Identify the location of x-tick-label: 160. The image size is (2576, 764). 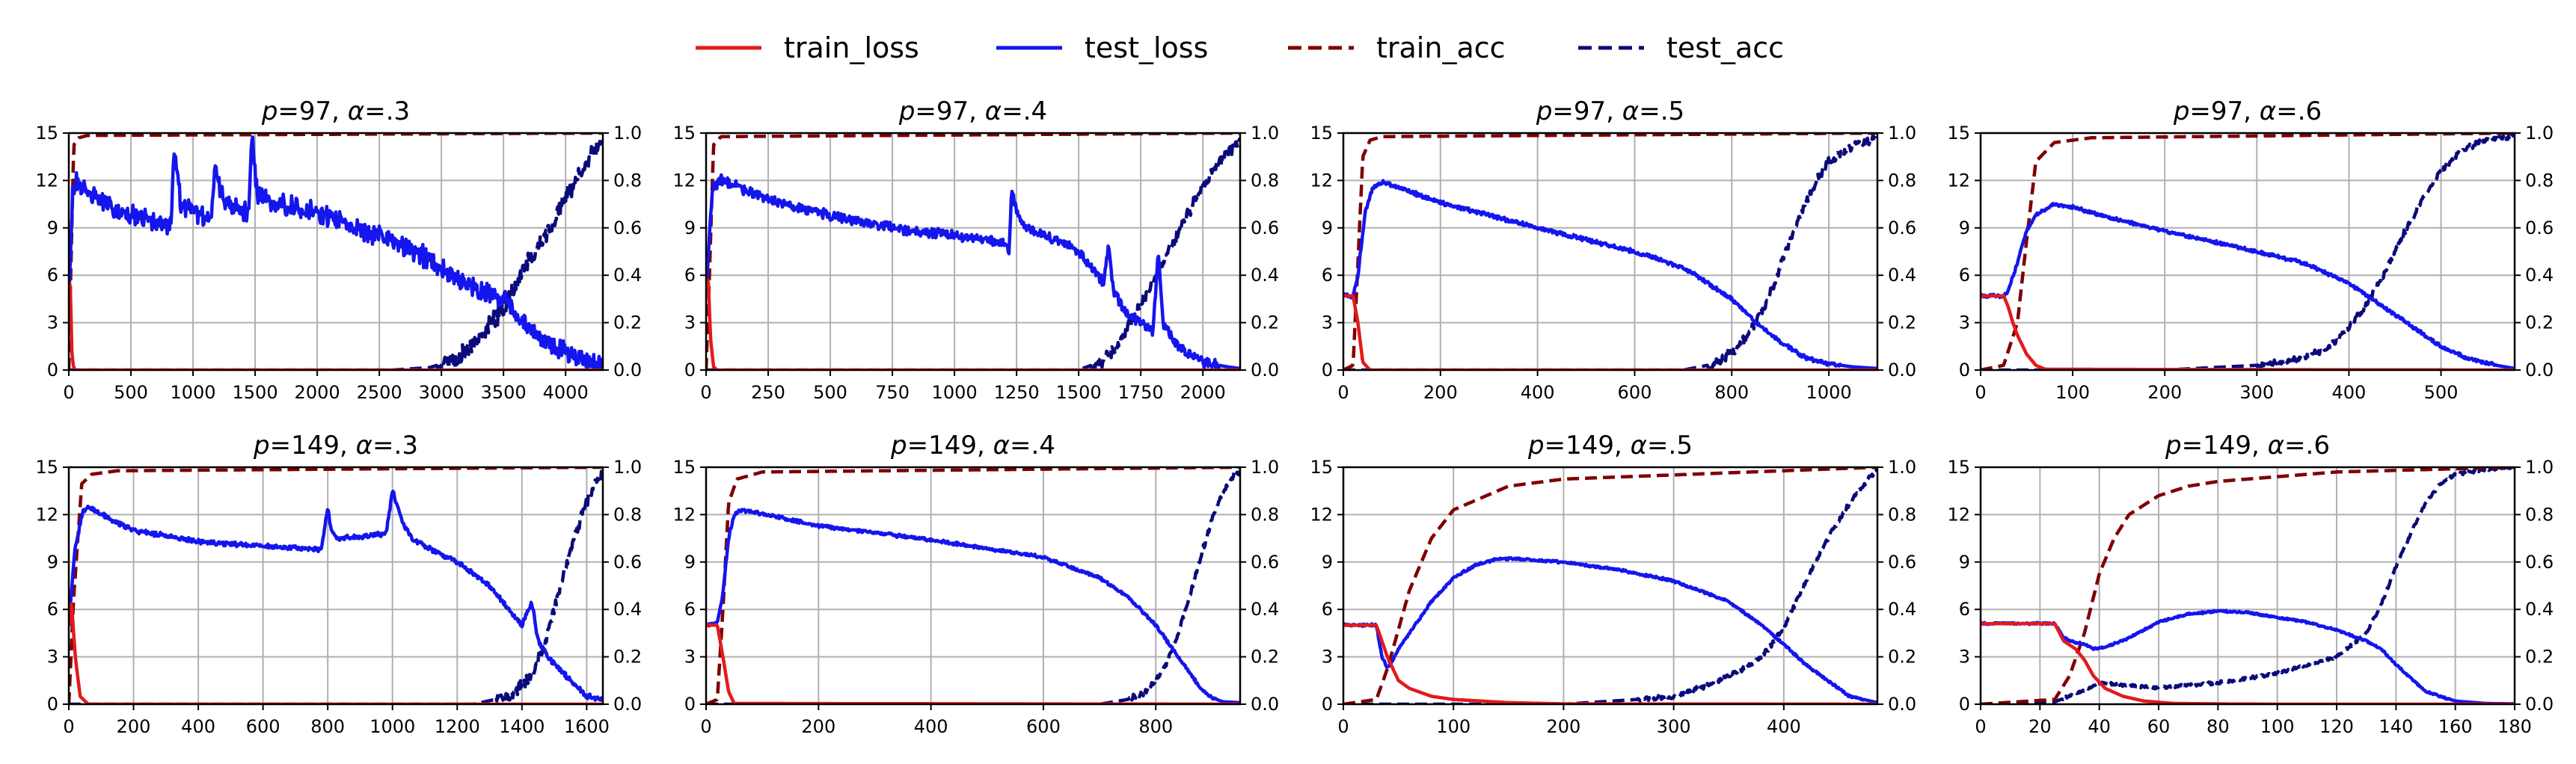
(2455, 726).